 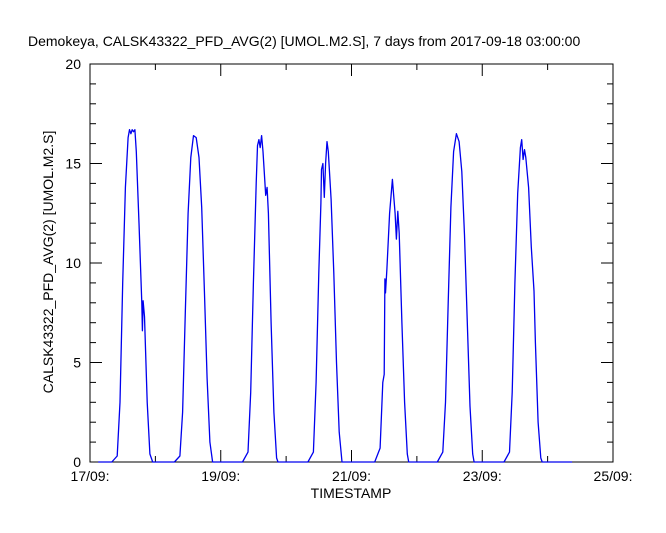 I want to click on x-tick-label: 23/09:, so click(x=482, y=476).